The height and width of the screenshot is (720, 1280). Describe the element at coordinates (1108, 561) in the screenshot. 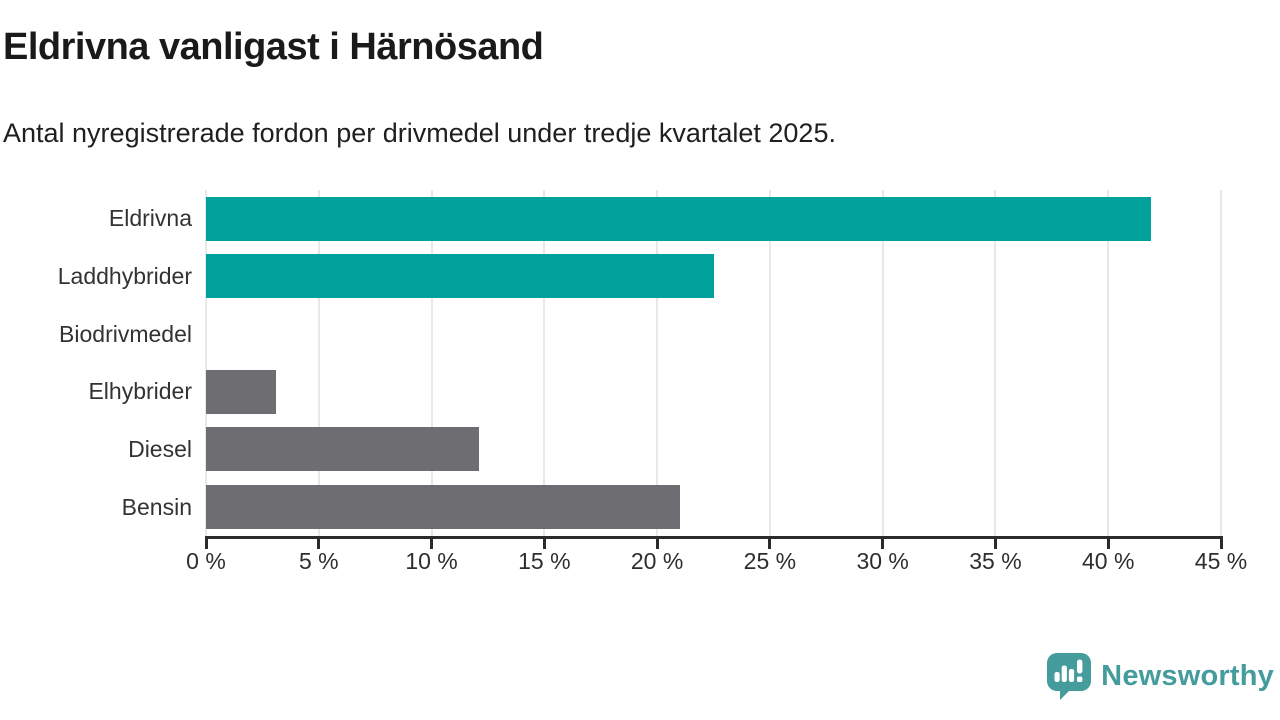

I see `axis-tick-label: 40 %` at that location.